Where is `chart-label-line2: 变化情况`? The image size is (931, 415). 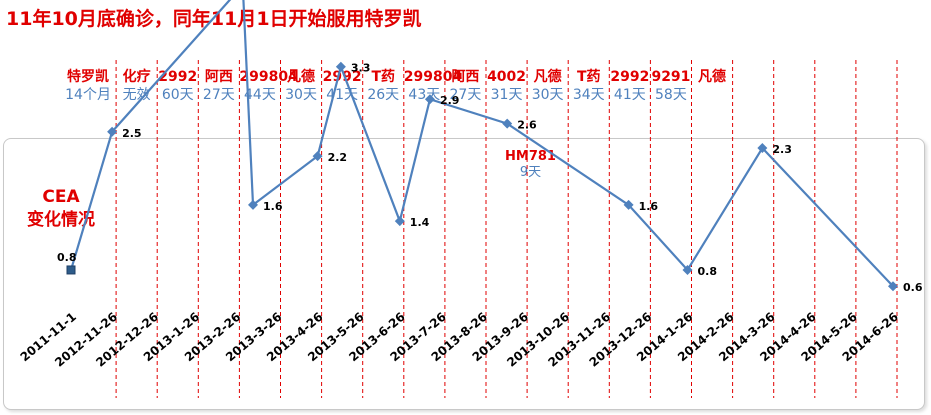 chart-label-line2: 变化情况 is located at coordinates (61, 220).